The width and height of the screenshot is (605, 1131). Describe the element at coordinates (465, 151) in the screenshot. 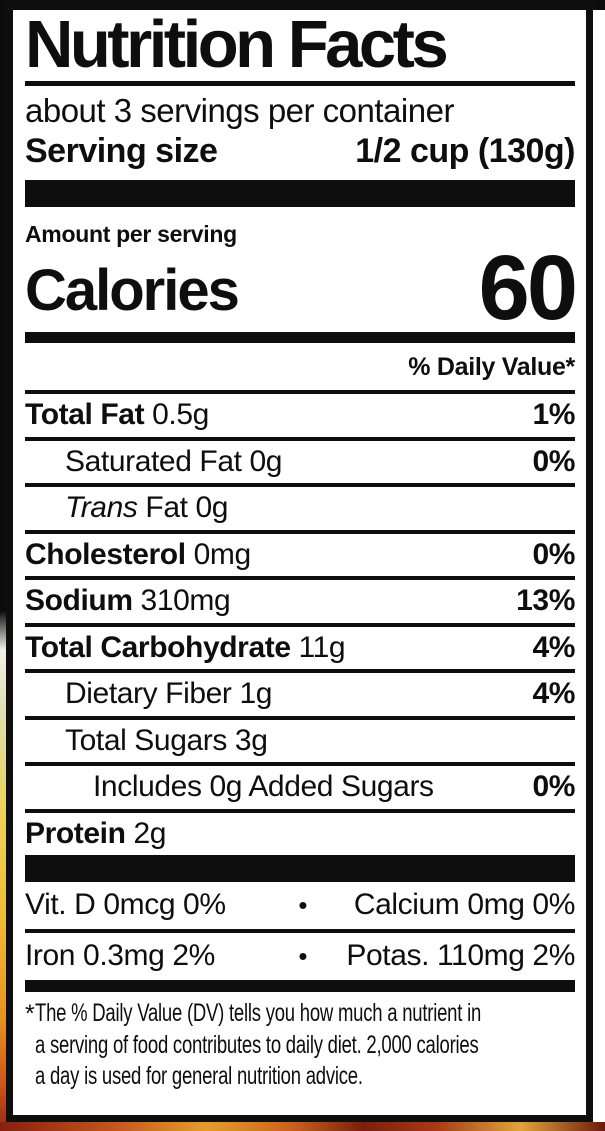

I see `serving-size-value: 1/2 cup (130g)` at that location.